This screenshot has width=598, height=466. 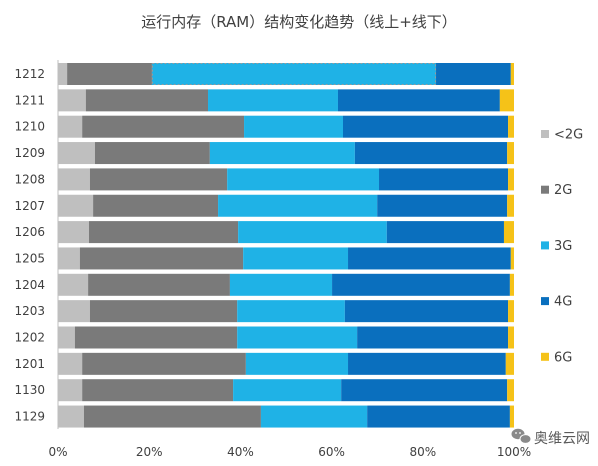 What do you see at coordinates (29, 127) in the screenshot?
I see `category-label: 1210` at bounding box center [29, 127].